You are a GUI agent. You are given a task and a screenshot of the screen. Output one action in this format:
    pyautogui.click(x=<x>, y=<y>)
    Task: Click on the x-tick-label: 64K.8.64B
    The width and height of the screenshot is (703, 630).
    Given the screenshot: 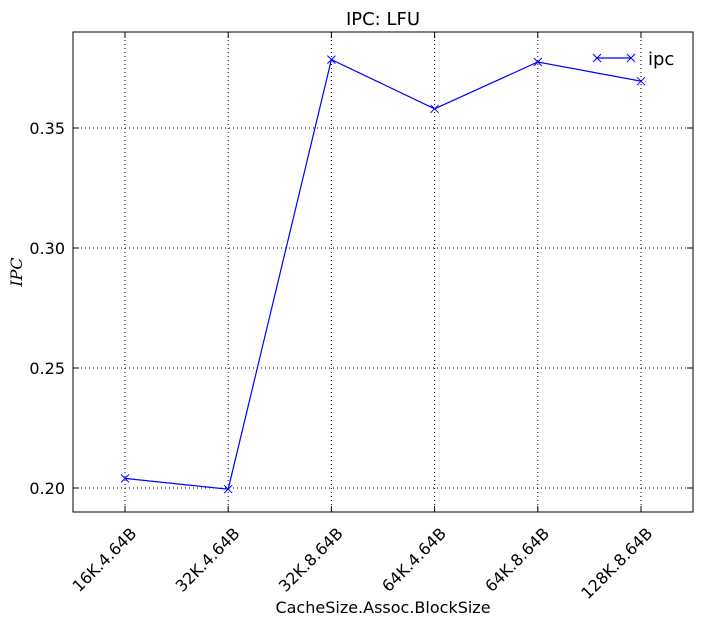 What is the action you would take?
    pyautogui.click(x=517, y=560)
    